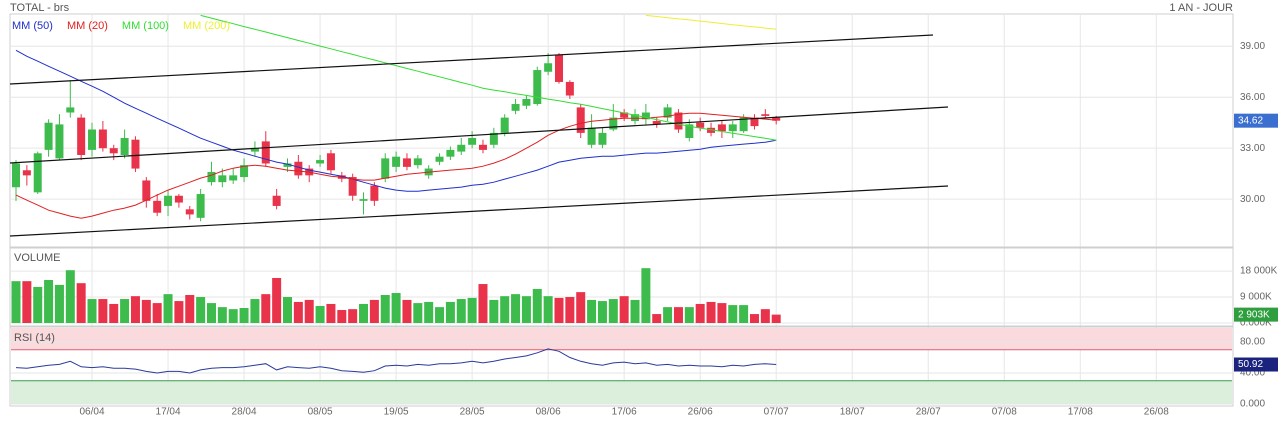 This screenshot has width=1279, height=422. I want to click on y-tick-label: 30.00, so click(1252, 199).